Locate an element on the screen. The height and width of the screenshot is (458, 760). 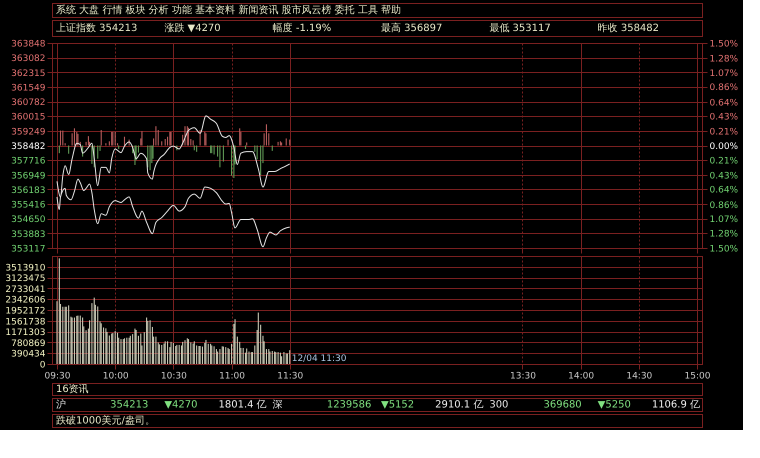
x-tick-label: 15:00 is located at coordinates (697, 377).